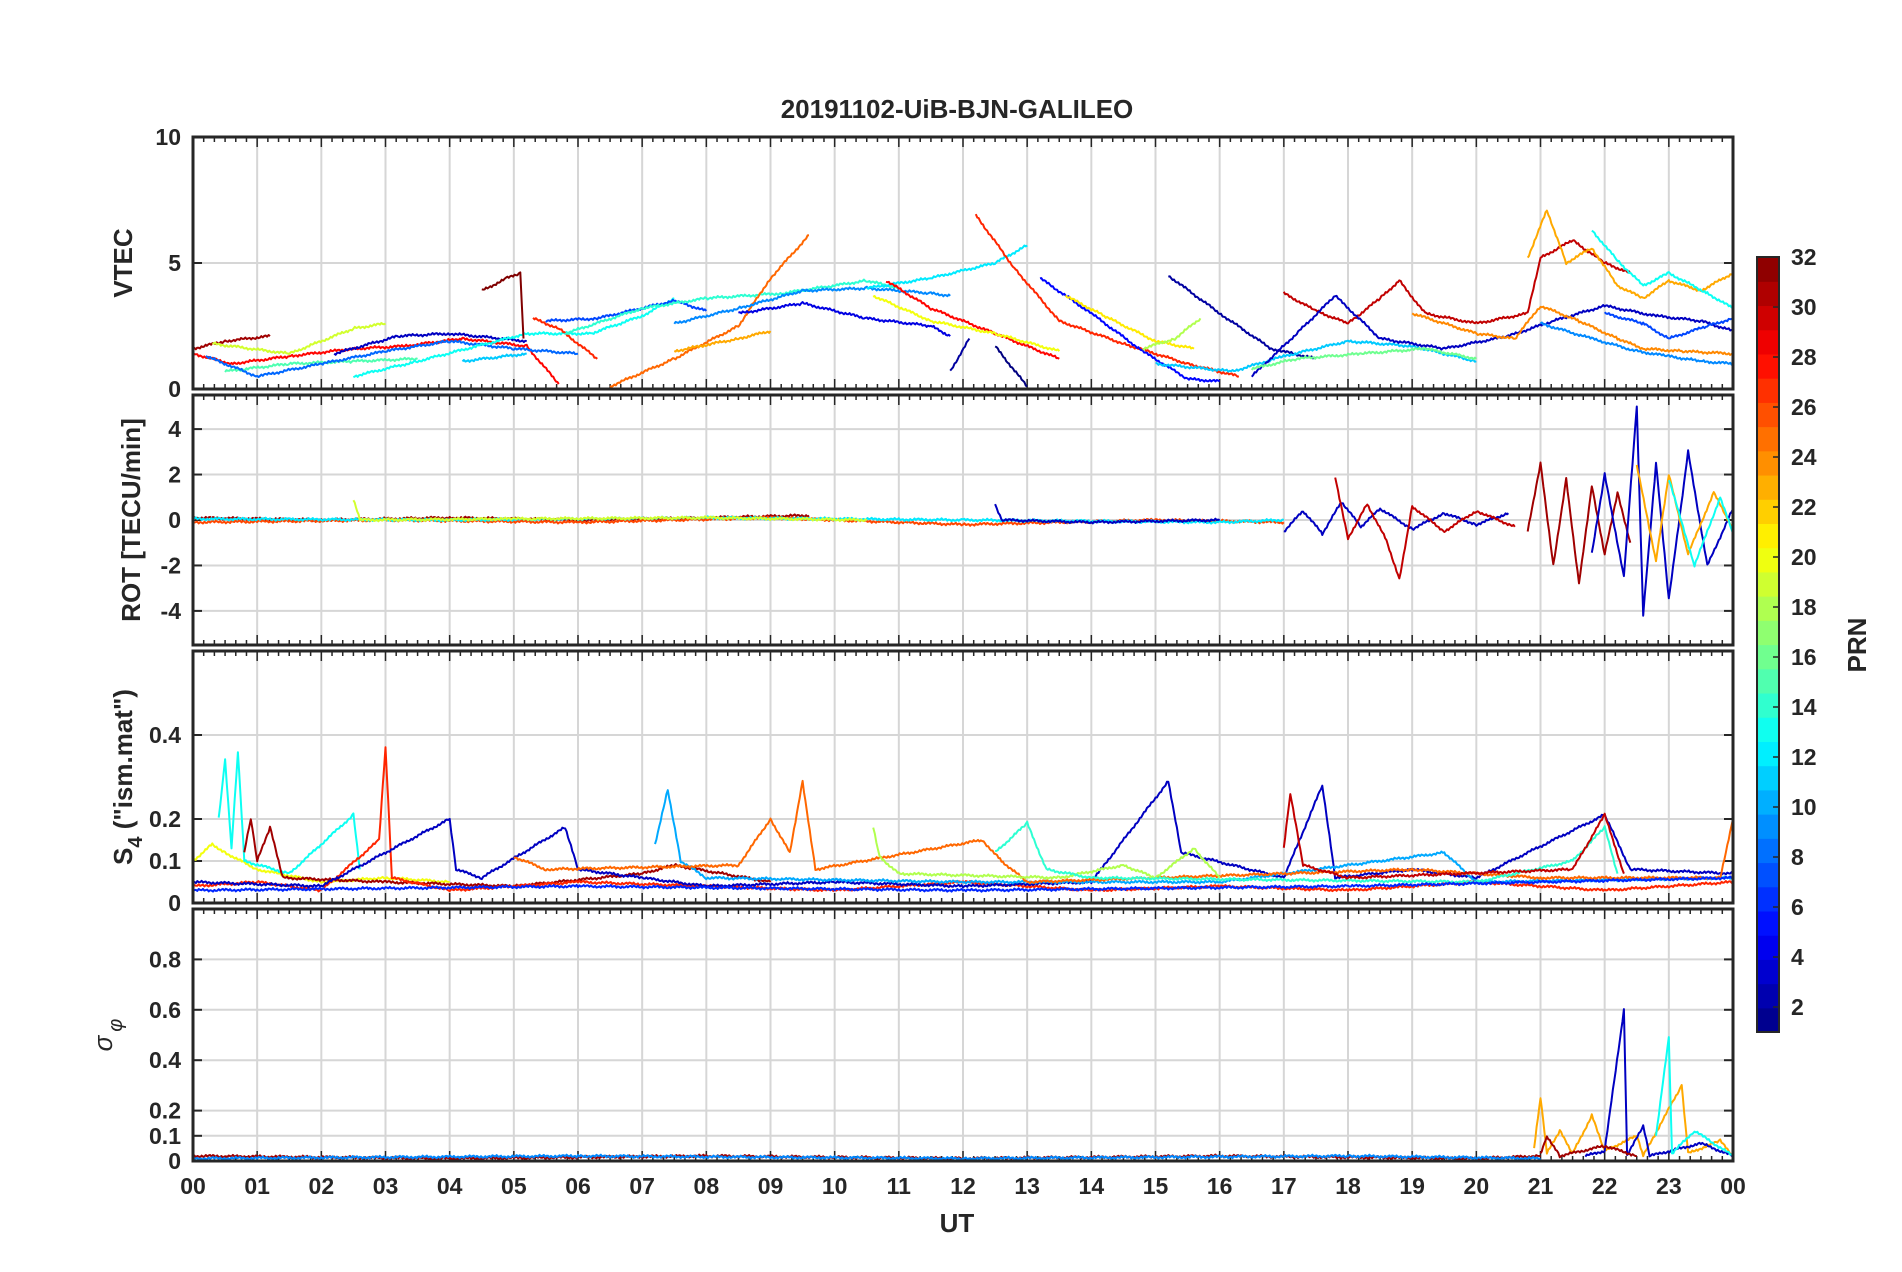 The height and width of the screenshot is (1272, 1902). What do you see at coordinates (174, 429) in the screenshot?
I see `y-tick-label: 4` at bounding box center [174, 429].